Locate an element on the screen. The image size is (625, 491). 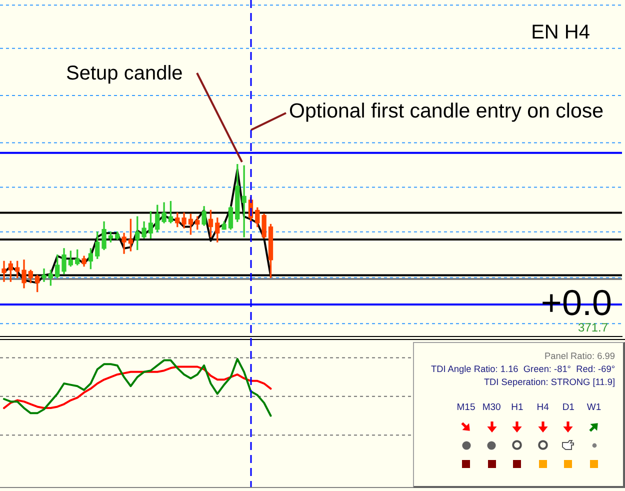
text: TDI Angle Ratio: 1.16 Green: -81° Red: -69° is located at coordinates (522, 369).